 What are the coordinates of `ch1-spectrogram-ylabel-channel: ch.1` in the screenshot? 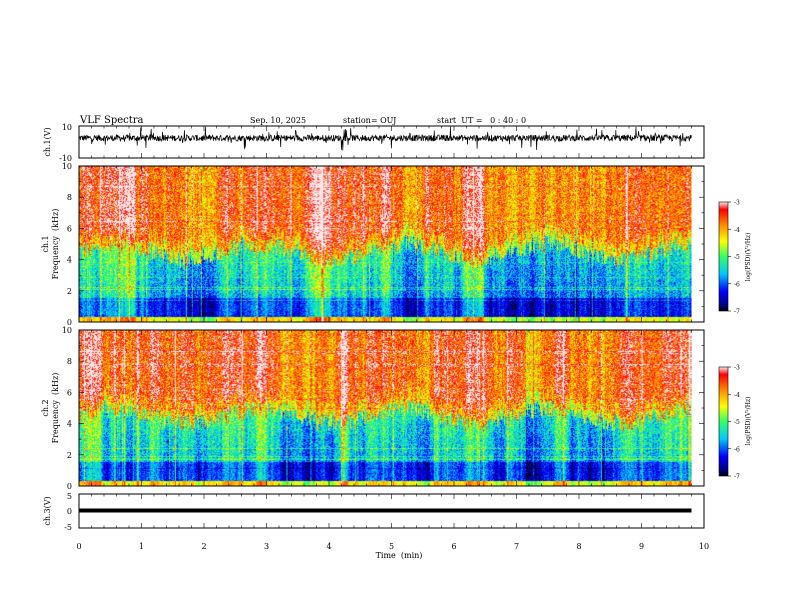 It's located at (45, 243).